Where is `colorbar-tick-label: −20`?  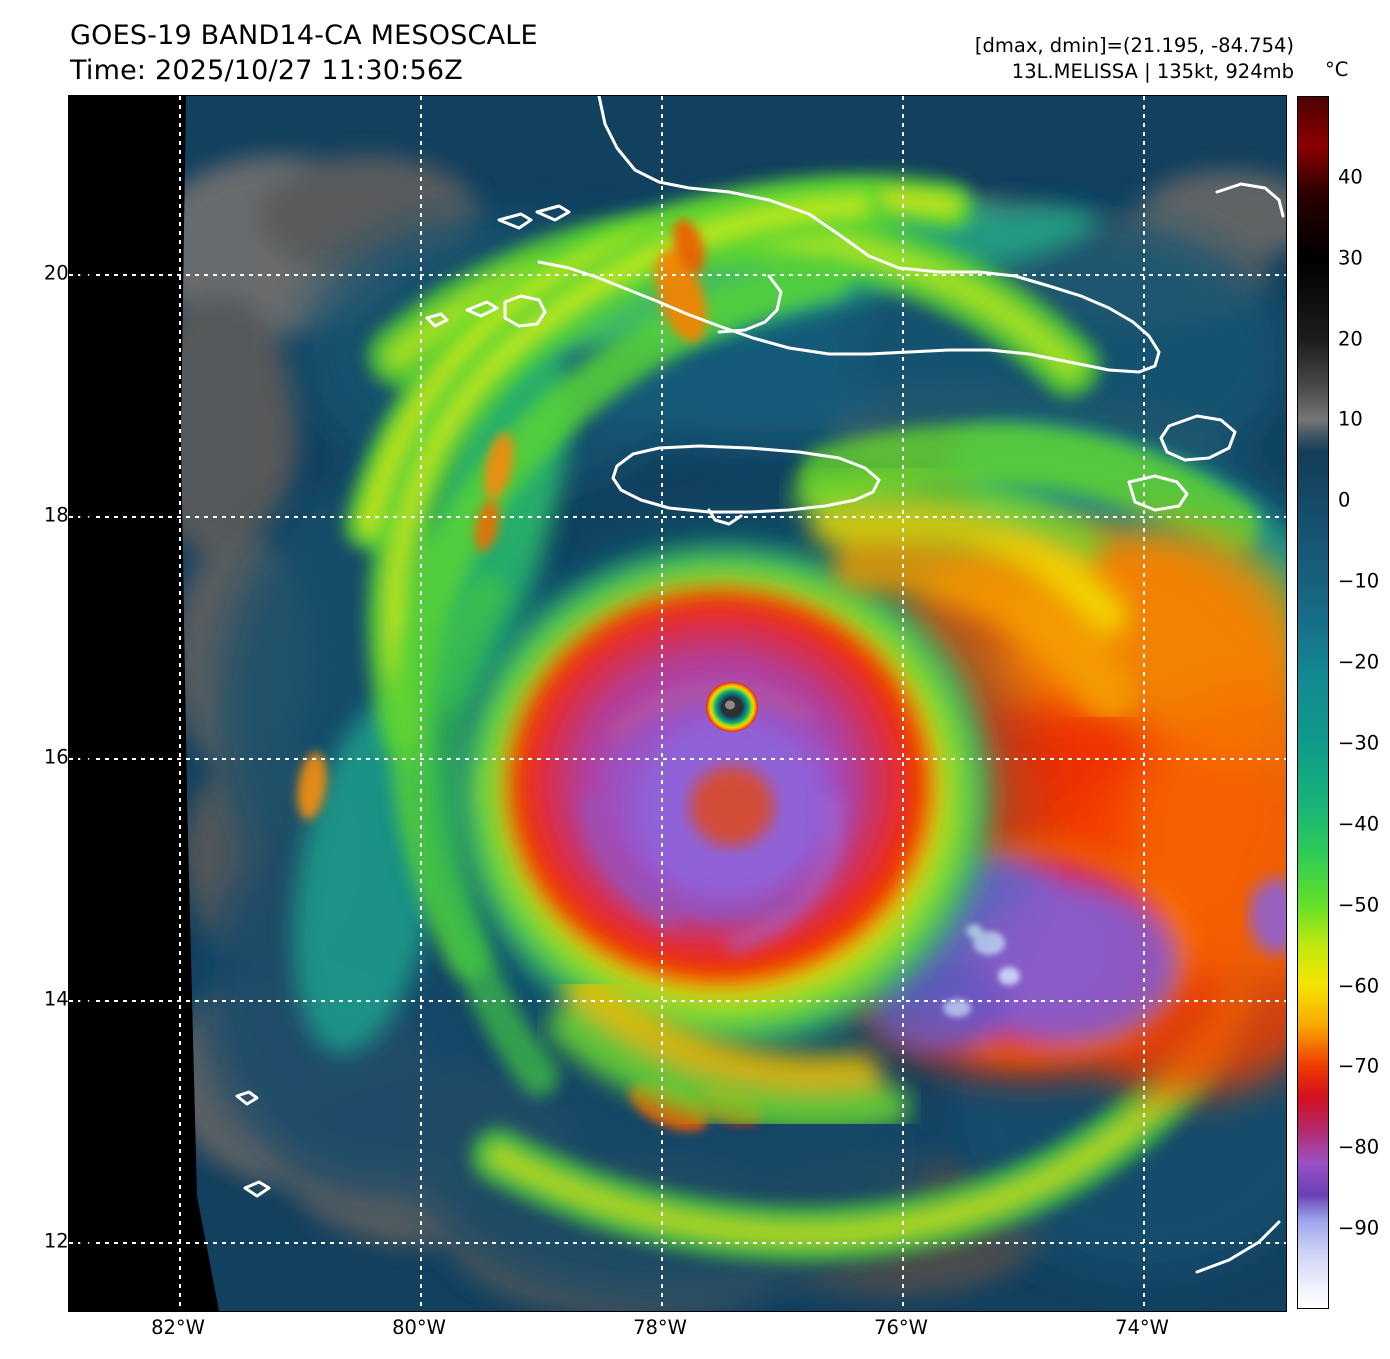 colorbar-tick-label: −20 is located at coordinates (1359, 662).